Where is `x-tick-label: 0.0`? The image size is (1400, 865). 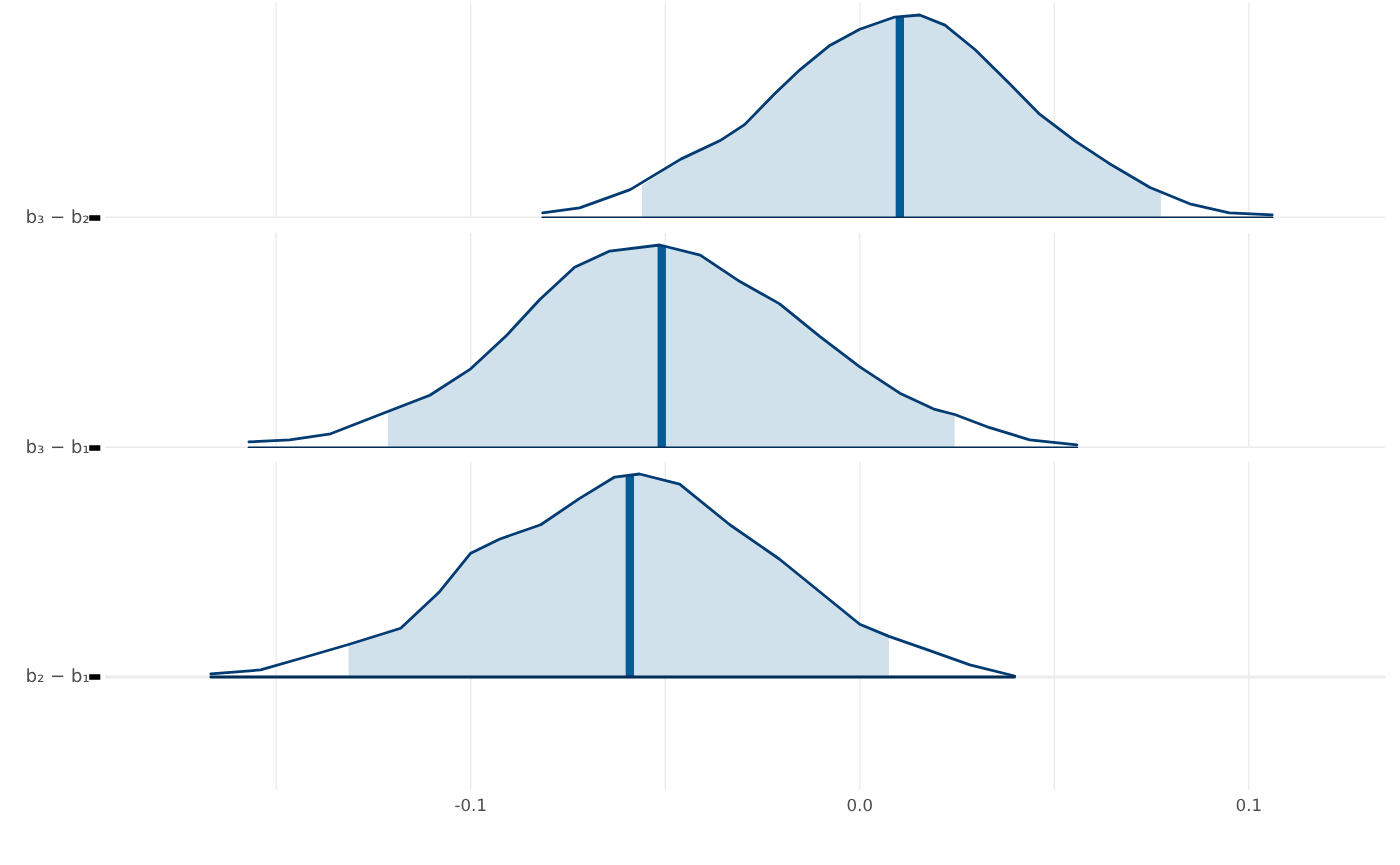 x-tick-label: 0.0 is located at coordinates (859, 805).